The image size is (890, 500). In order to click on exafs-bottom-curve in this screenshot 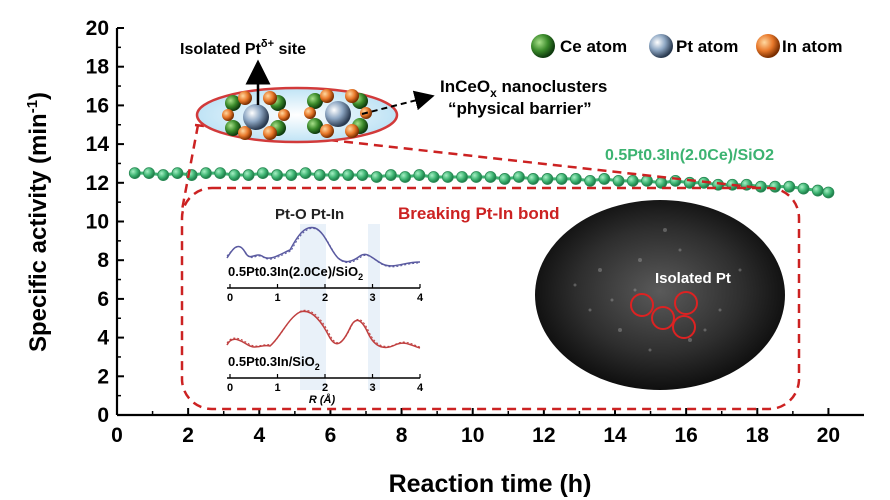, I will do `click(323, 329)`.